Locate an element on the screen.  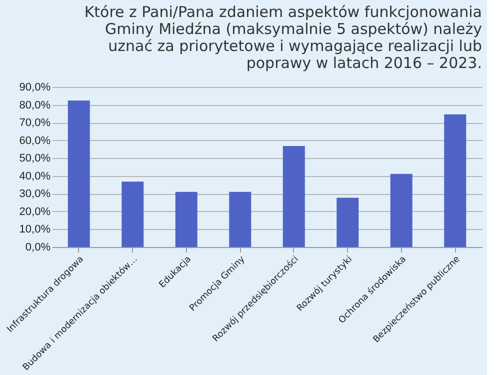
y-tick-label: 30,0% is located at coordinates (35, 194).